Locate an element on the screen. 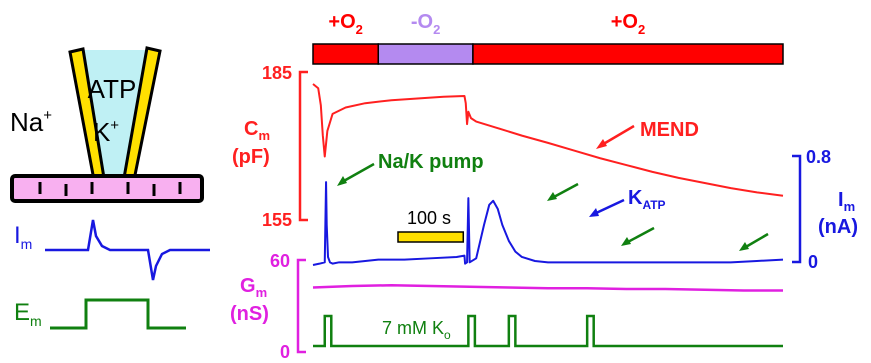  gm-axis-label: Gm is located at coordinates (253, 287).